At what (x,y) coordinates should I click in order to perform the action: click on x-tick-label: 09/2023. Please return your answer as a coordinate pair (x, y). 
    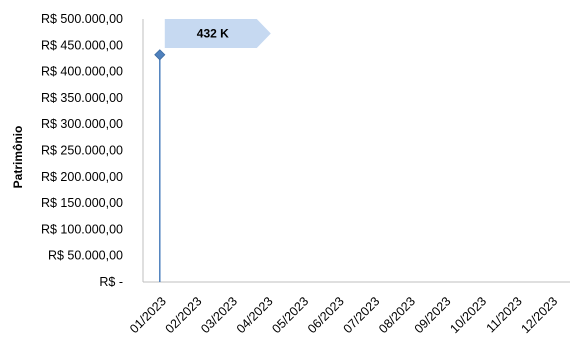
    Looking at the image, I should click on (433, 315).